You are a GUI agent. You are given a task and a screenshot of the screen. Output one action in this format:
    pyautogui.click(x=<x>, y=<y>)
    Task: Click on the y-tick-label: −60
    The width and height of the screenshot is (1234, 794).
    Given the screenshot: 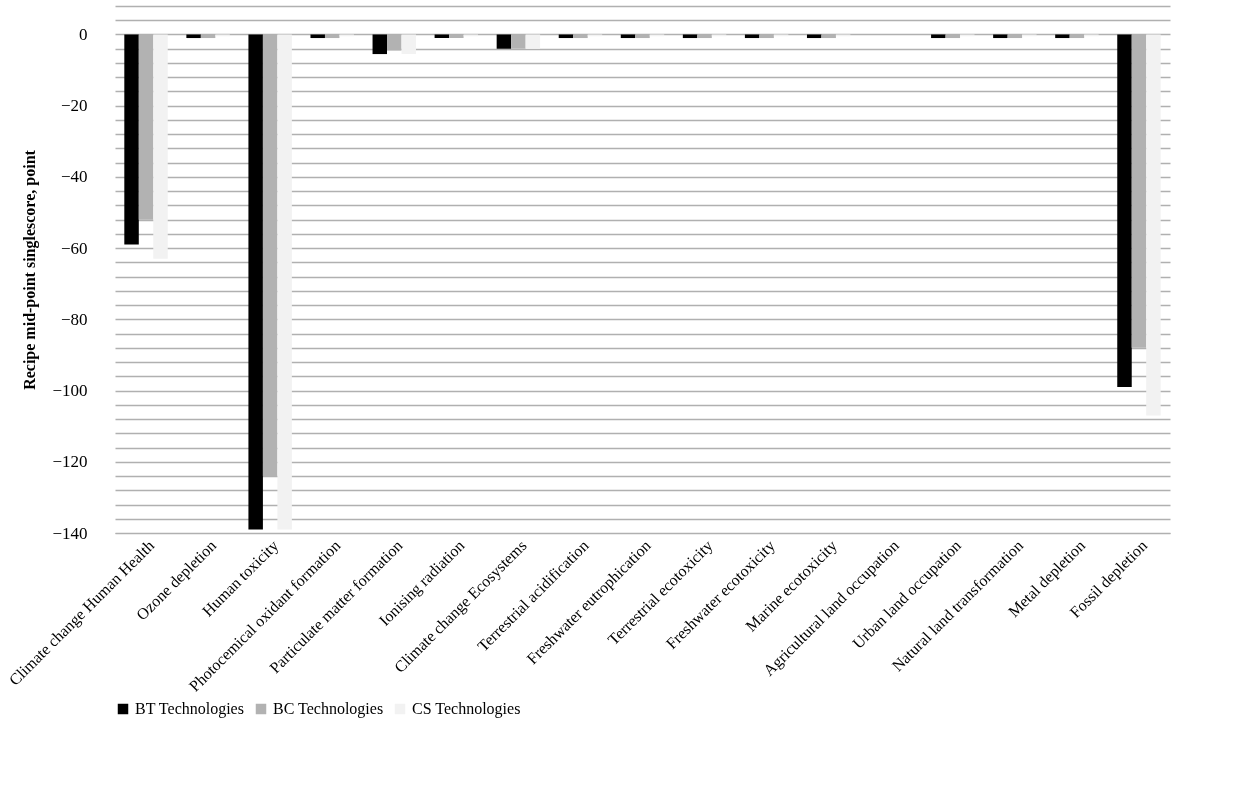 What is the action you would take?
    pyautogui.click(x=74, y=248)
    